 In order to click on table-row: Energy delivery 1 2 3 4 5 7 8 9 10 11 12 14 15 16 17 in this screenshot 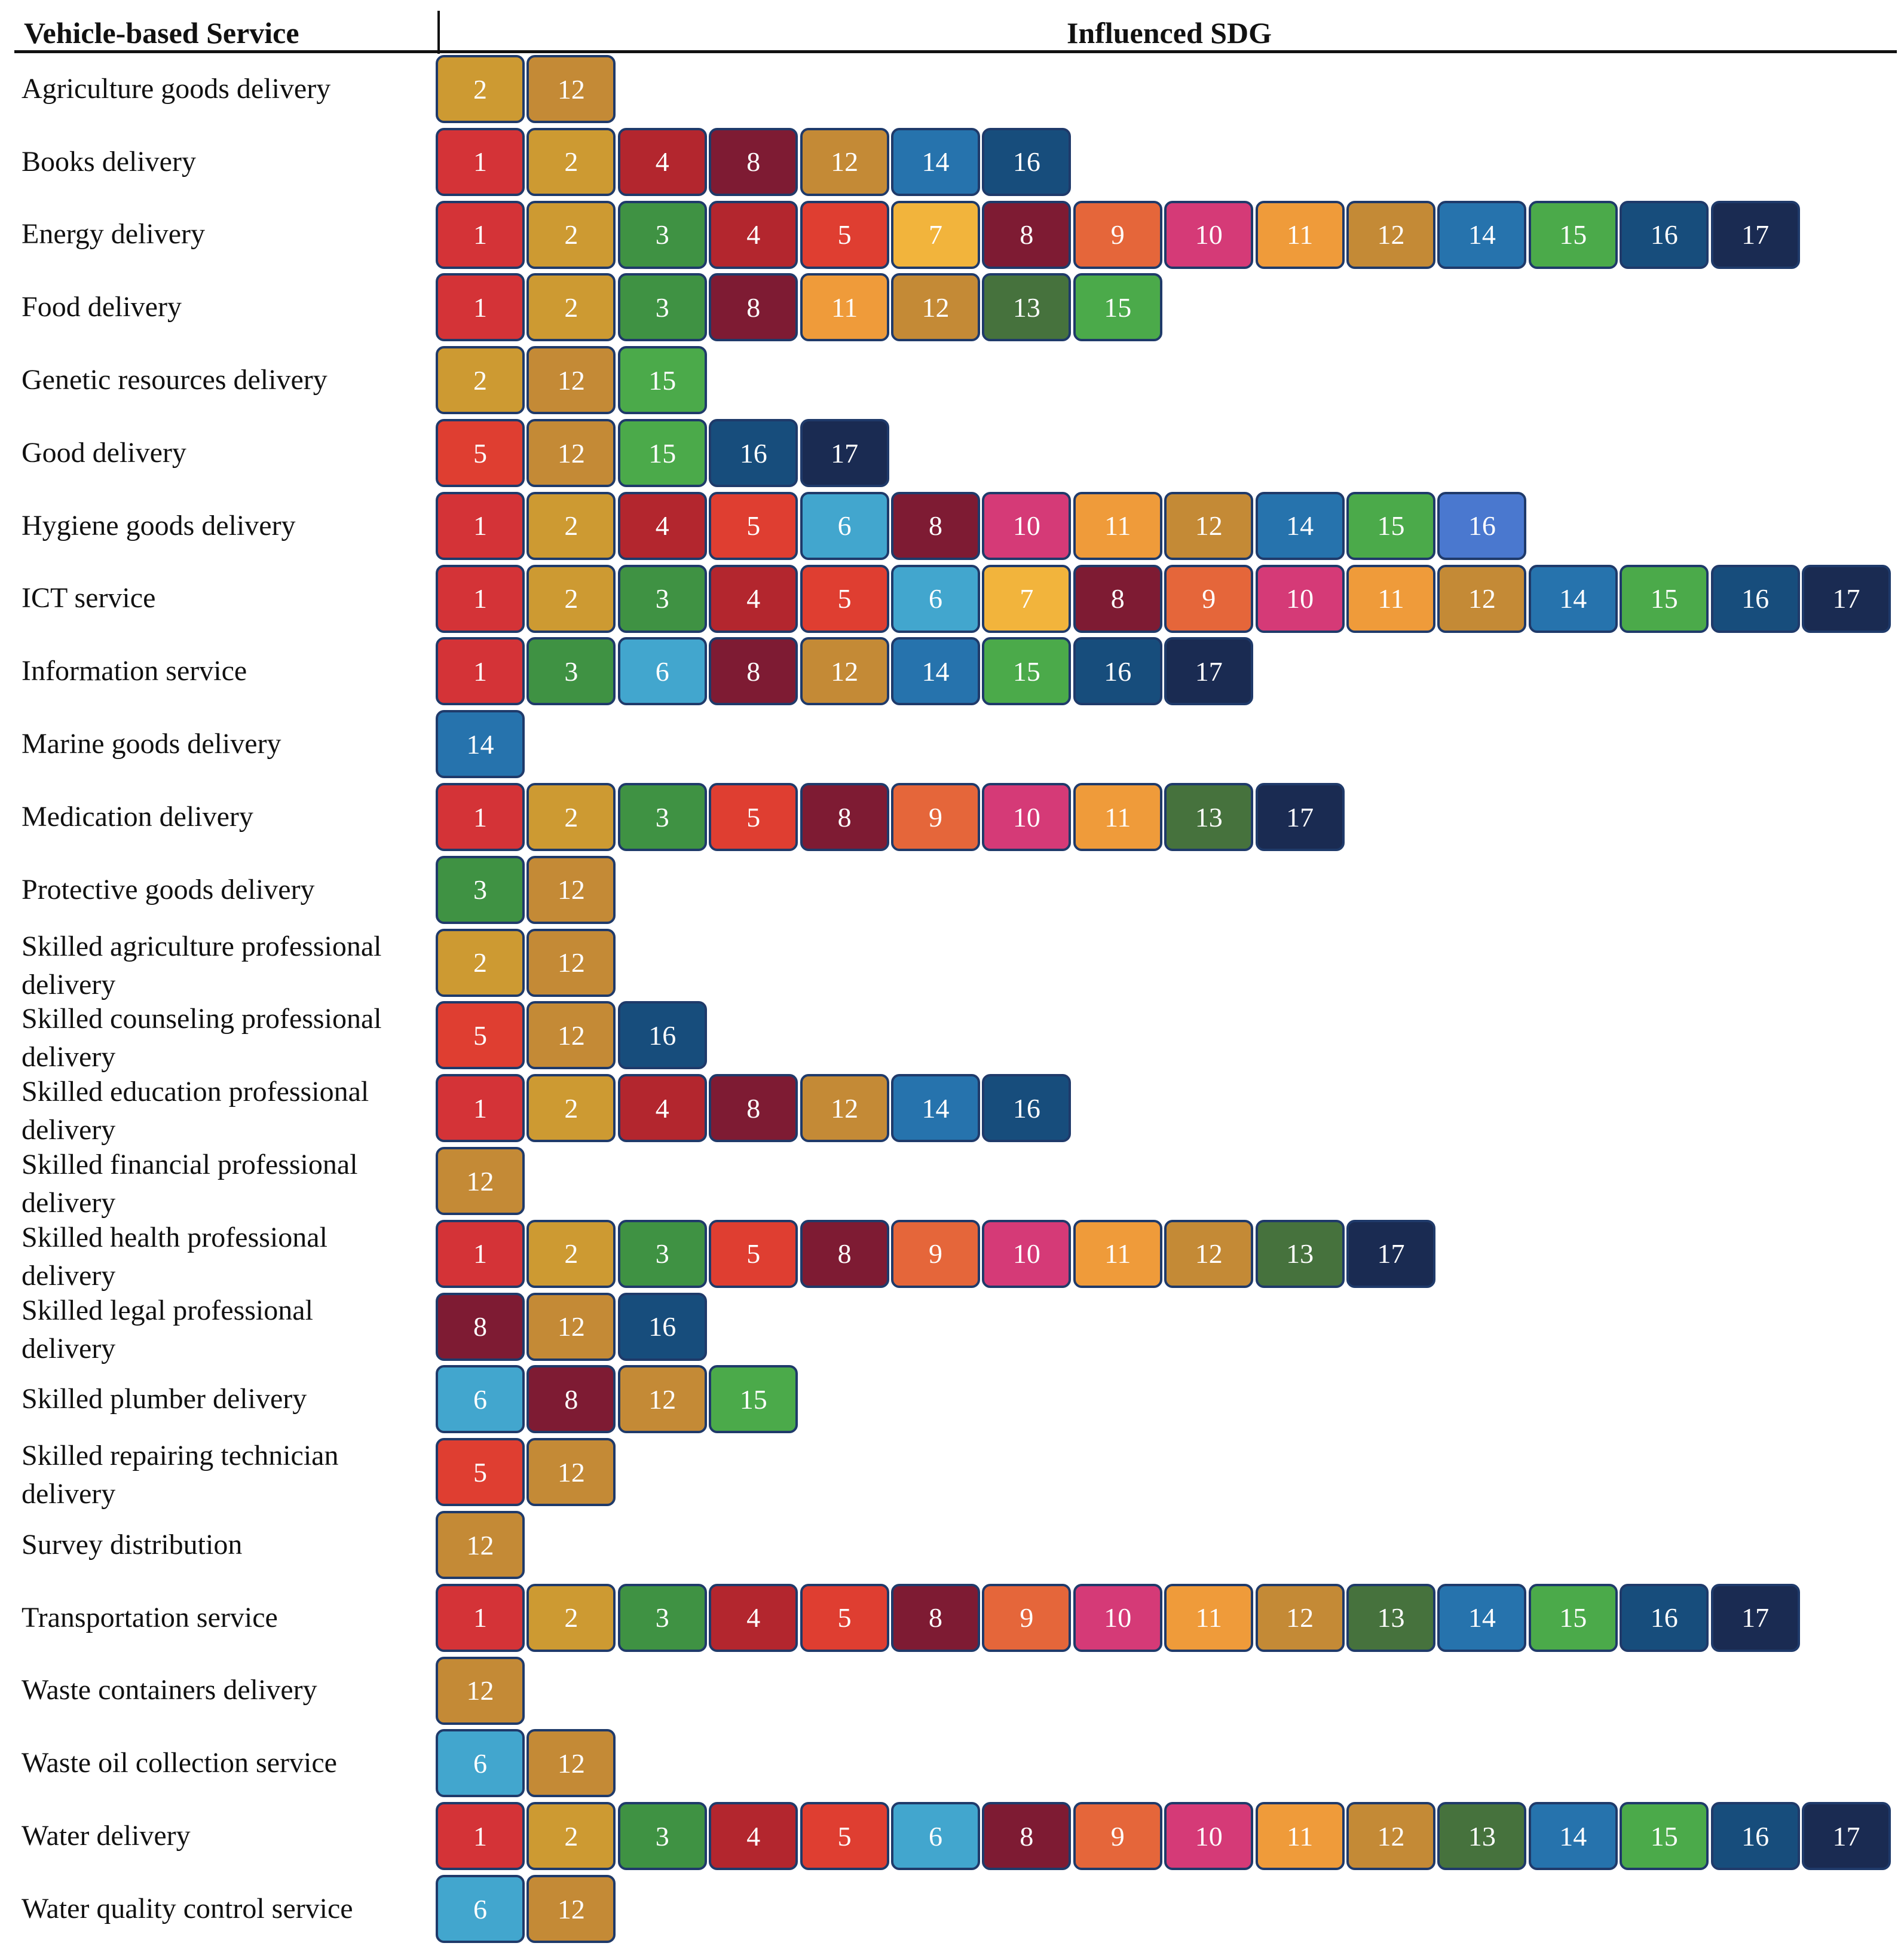, I will do `click(952, 234)`.